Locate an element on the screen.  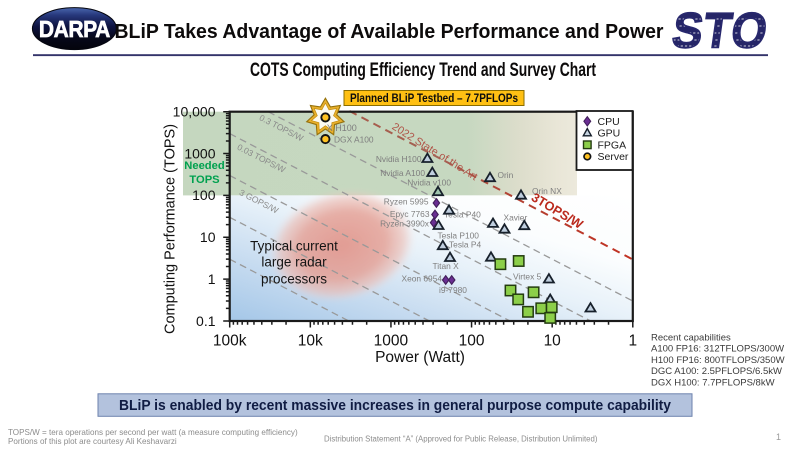
svg-text: Power (Watt) is located at coordinates (420, 357).